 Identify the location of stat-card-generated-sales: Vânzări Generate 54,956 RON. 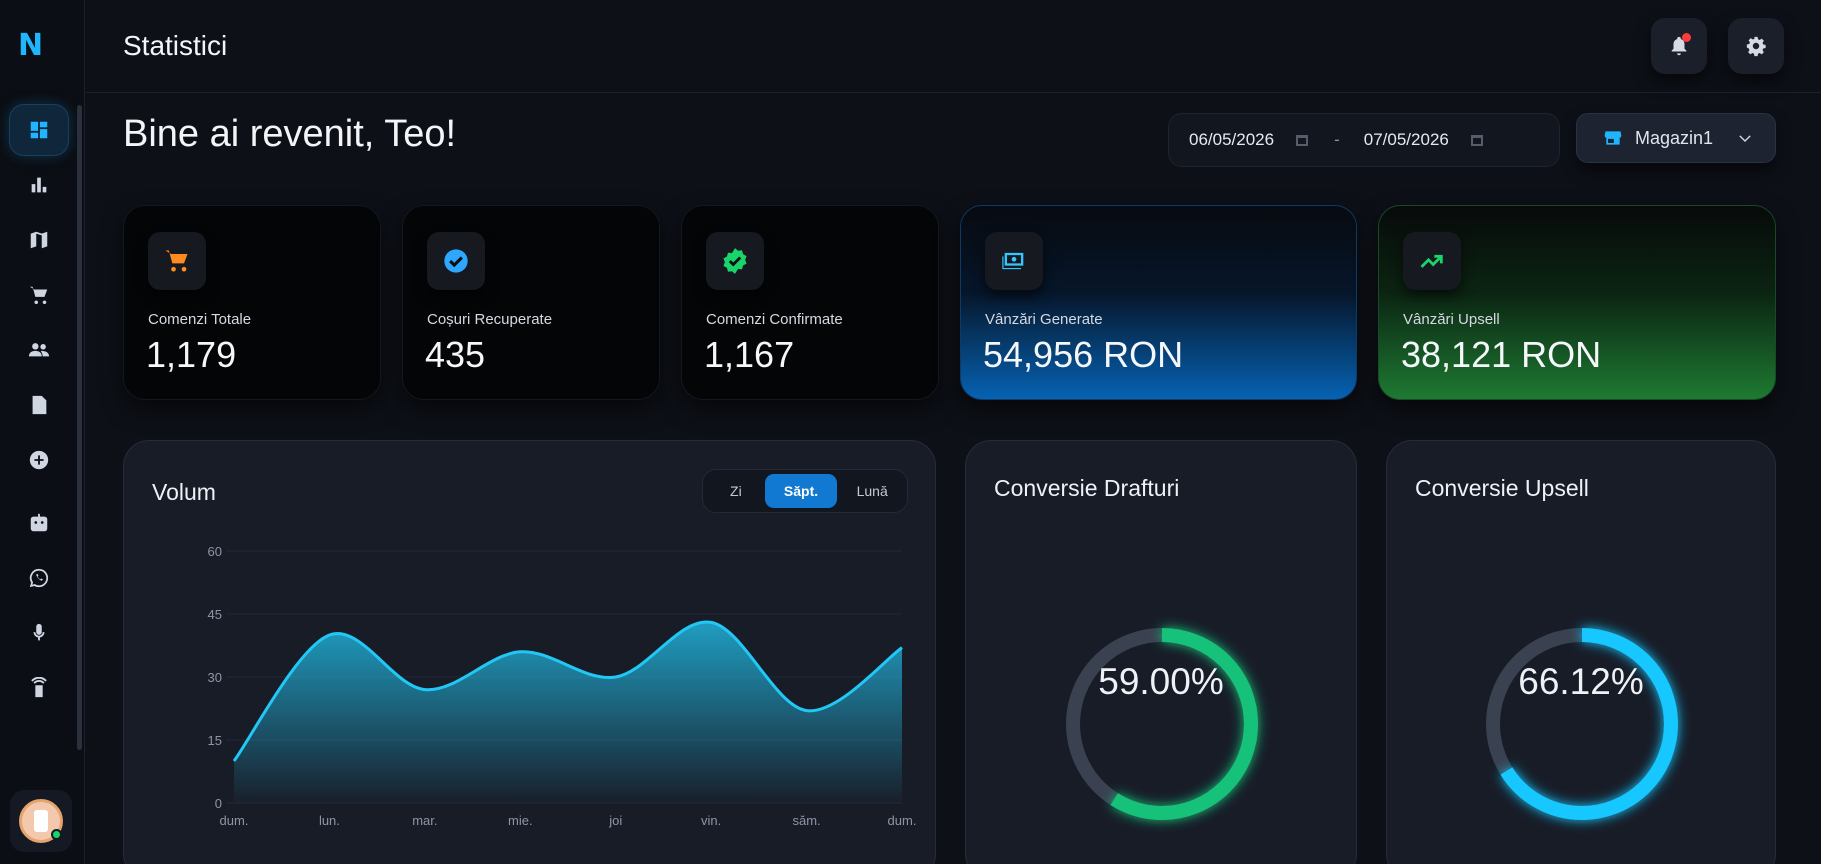
(1158, 302).